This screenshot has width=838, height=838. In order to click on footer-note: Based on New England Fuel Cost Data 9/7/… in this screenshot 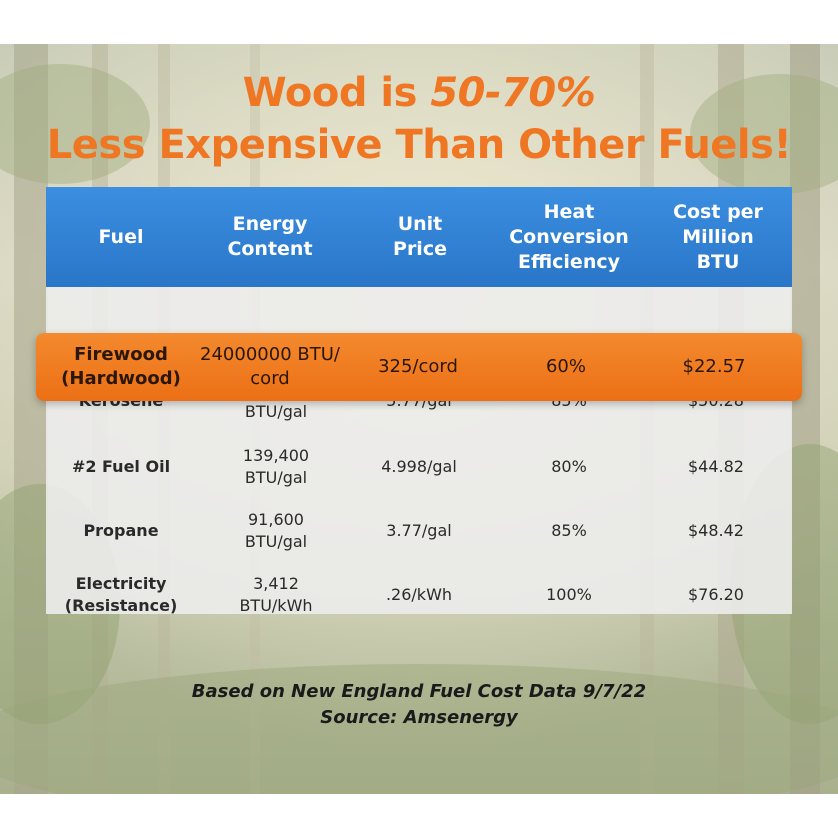, I will do `click(419, 691)`.